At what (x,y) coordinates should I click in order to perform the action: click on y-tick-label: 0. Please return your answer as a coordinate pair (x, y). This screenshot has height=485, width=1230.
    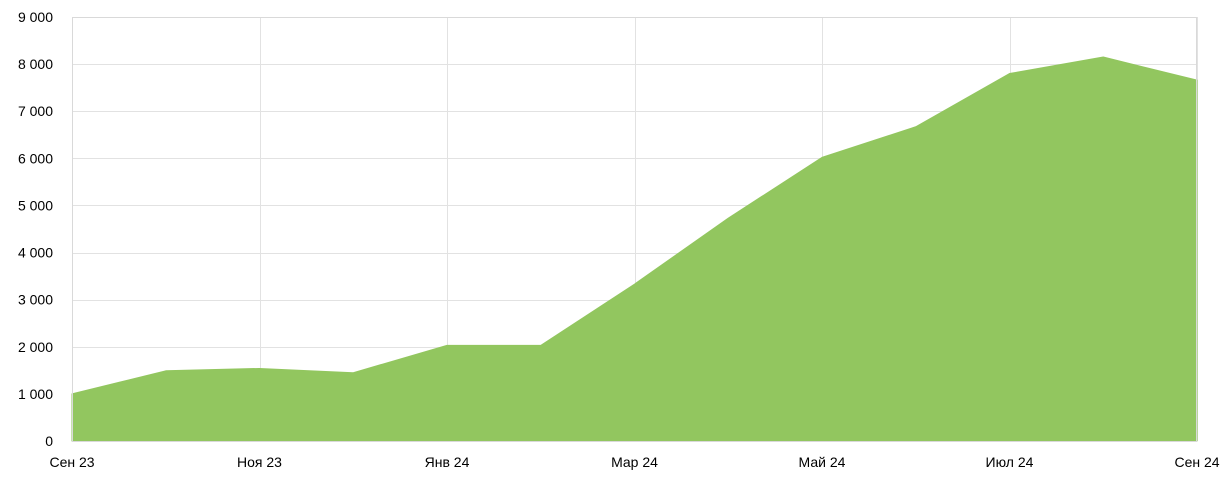
    Looking at the image, I should click on (49, 441).